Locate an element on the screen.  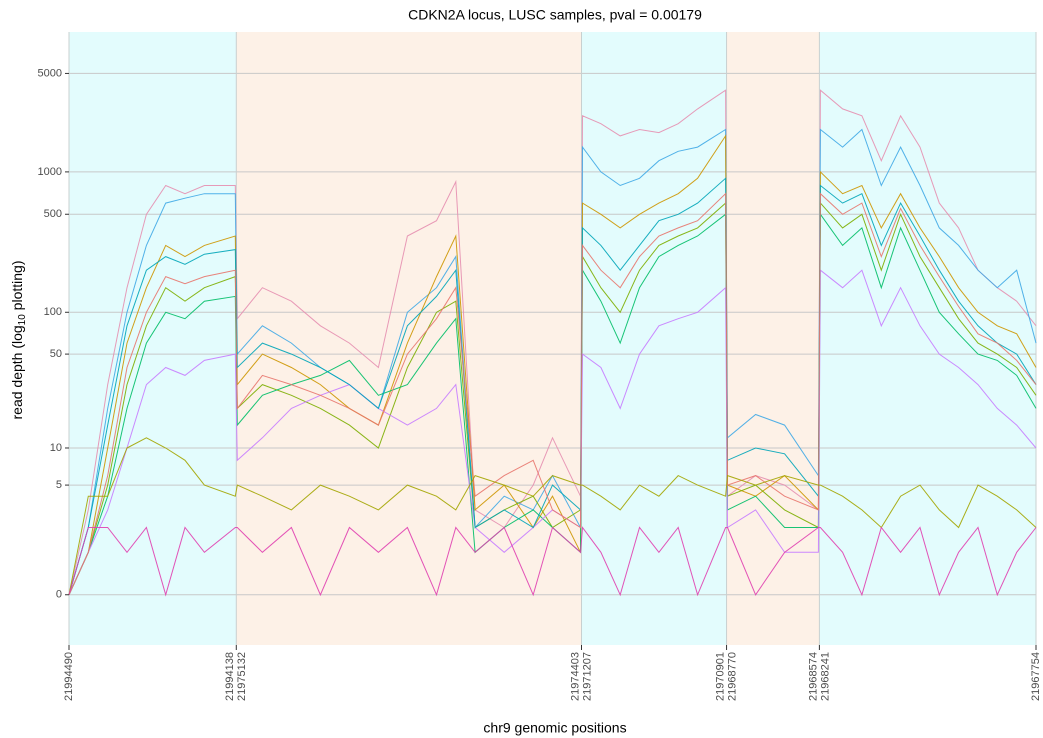
x-tick-label: 21970901 is located at coordinates (720, 676).